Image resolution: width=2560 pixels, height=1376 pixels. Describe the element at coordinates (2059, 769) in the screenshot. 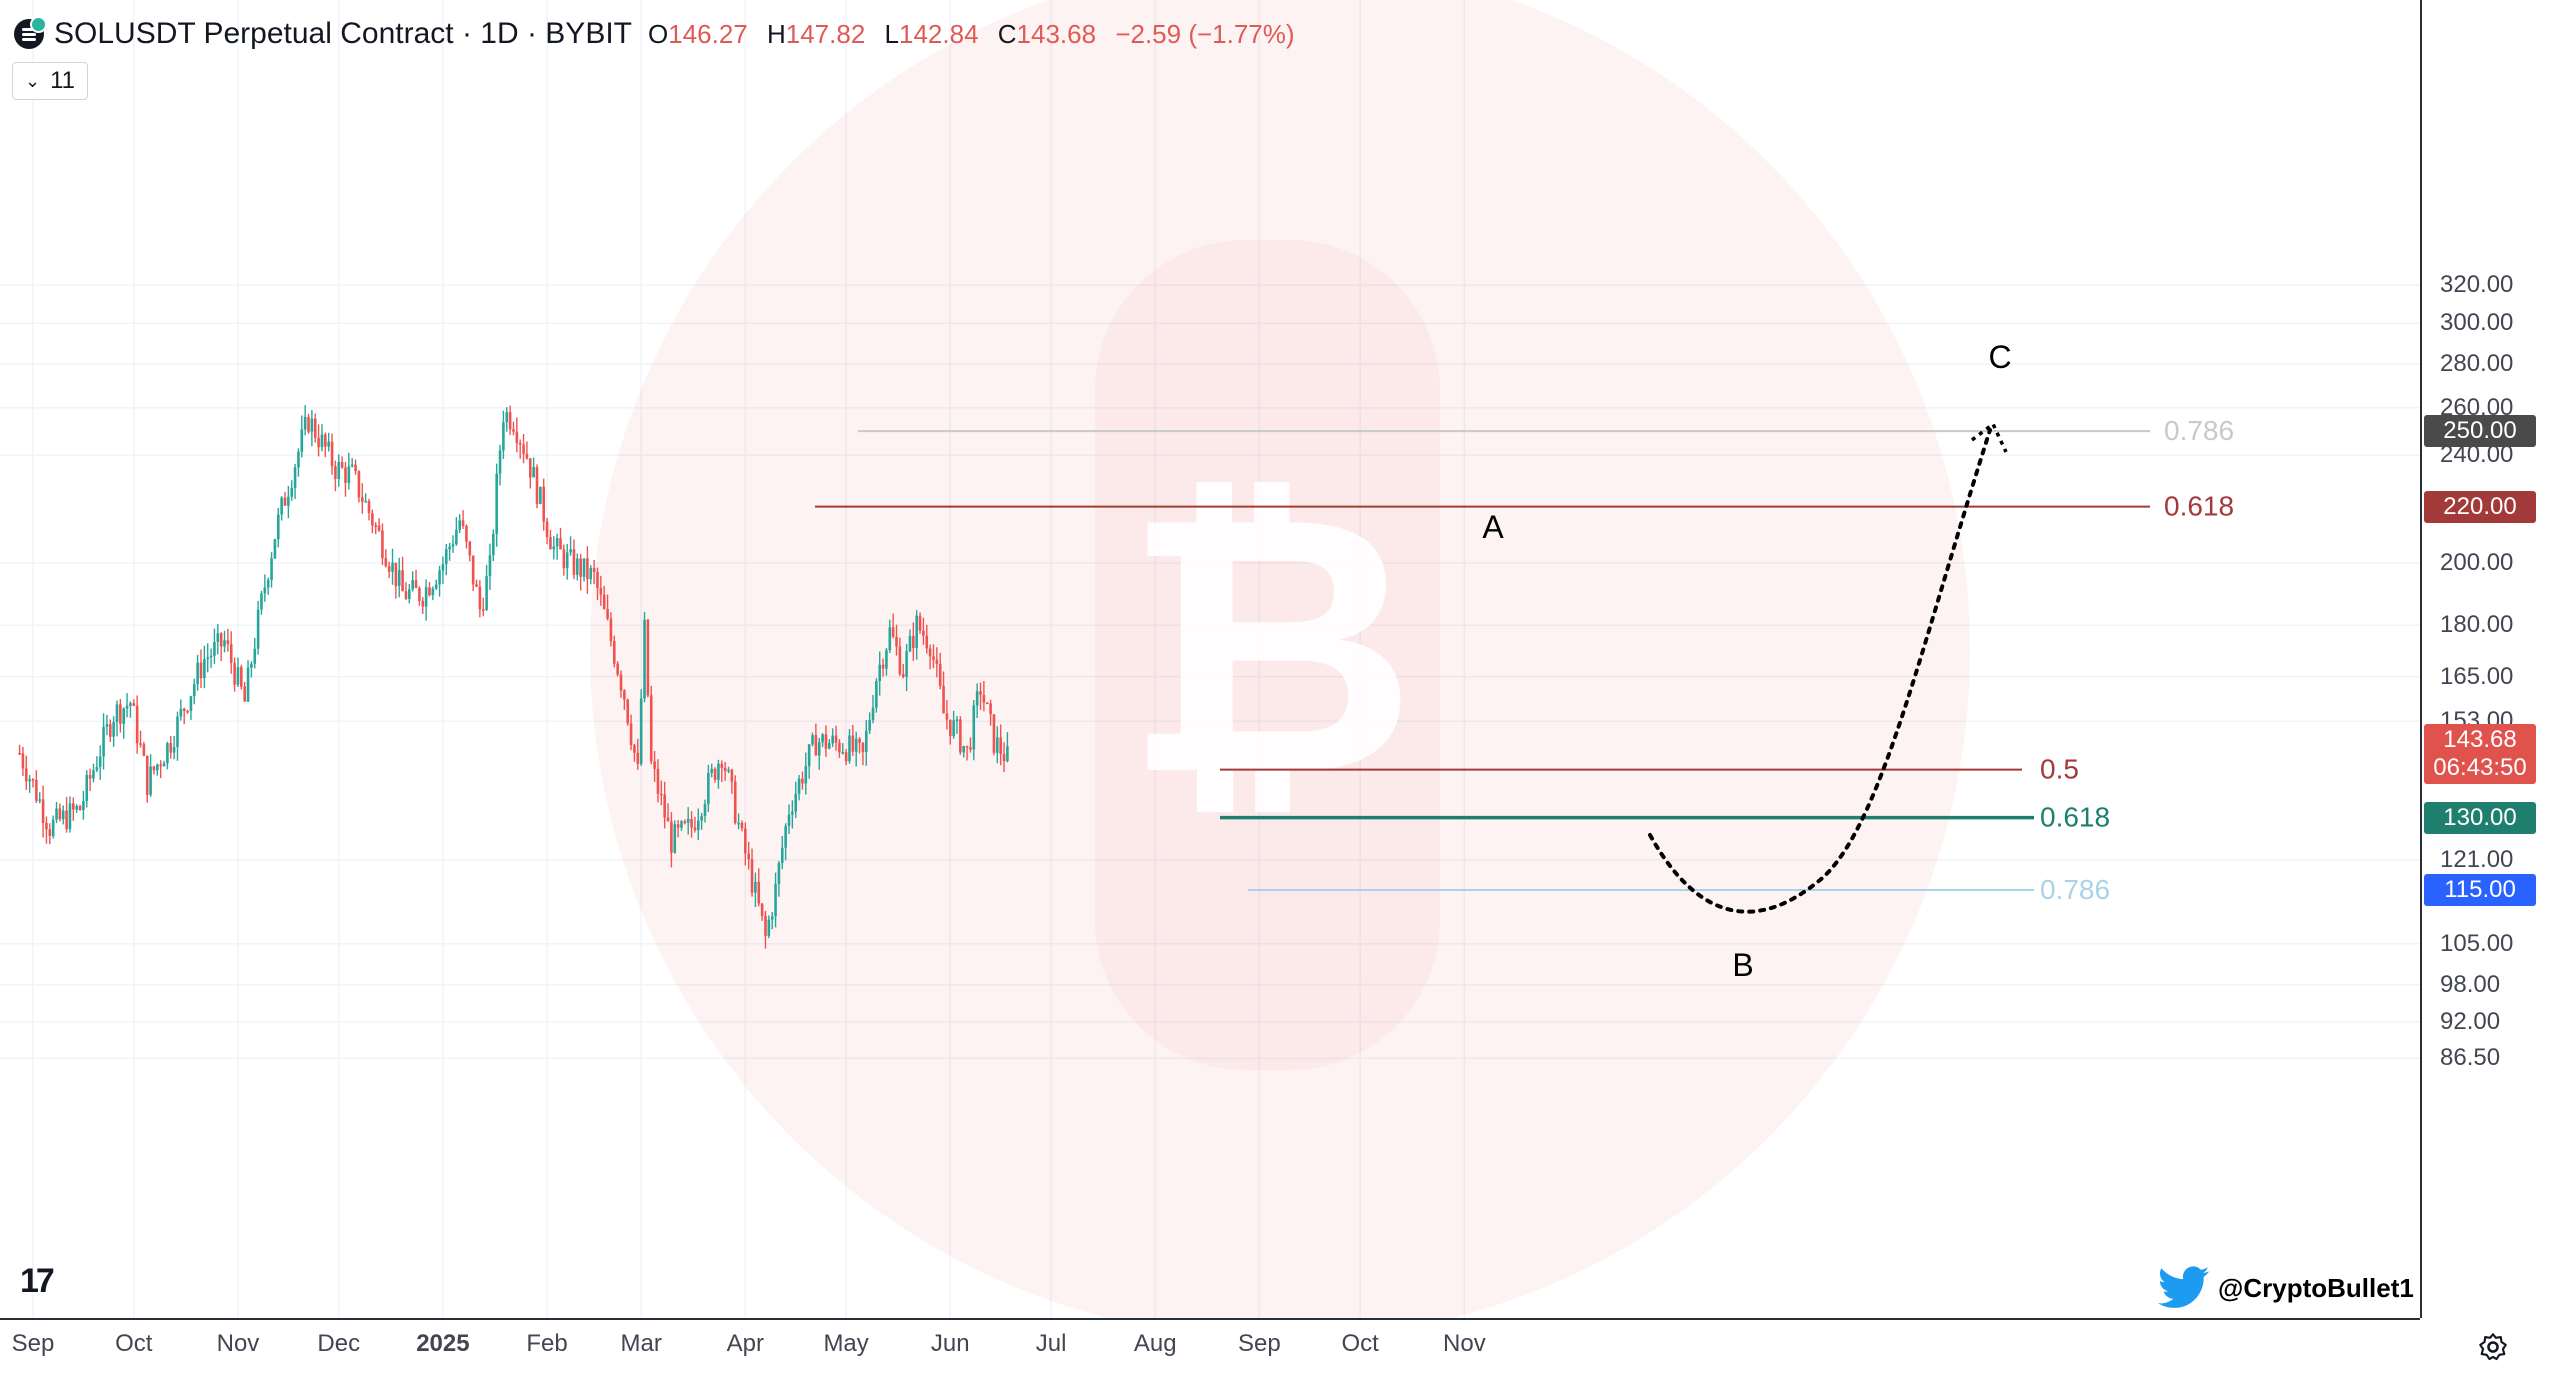

I see `fib-label: 0.5` at that location.